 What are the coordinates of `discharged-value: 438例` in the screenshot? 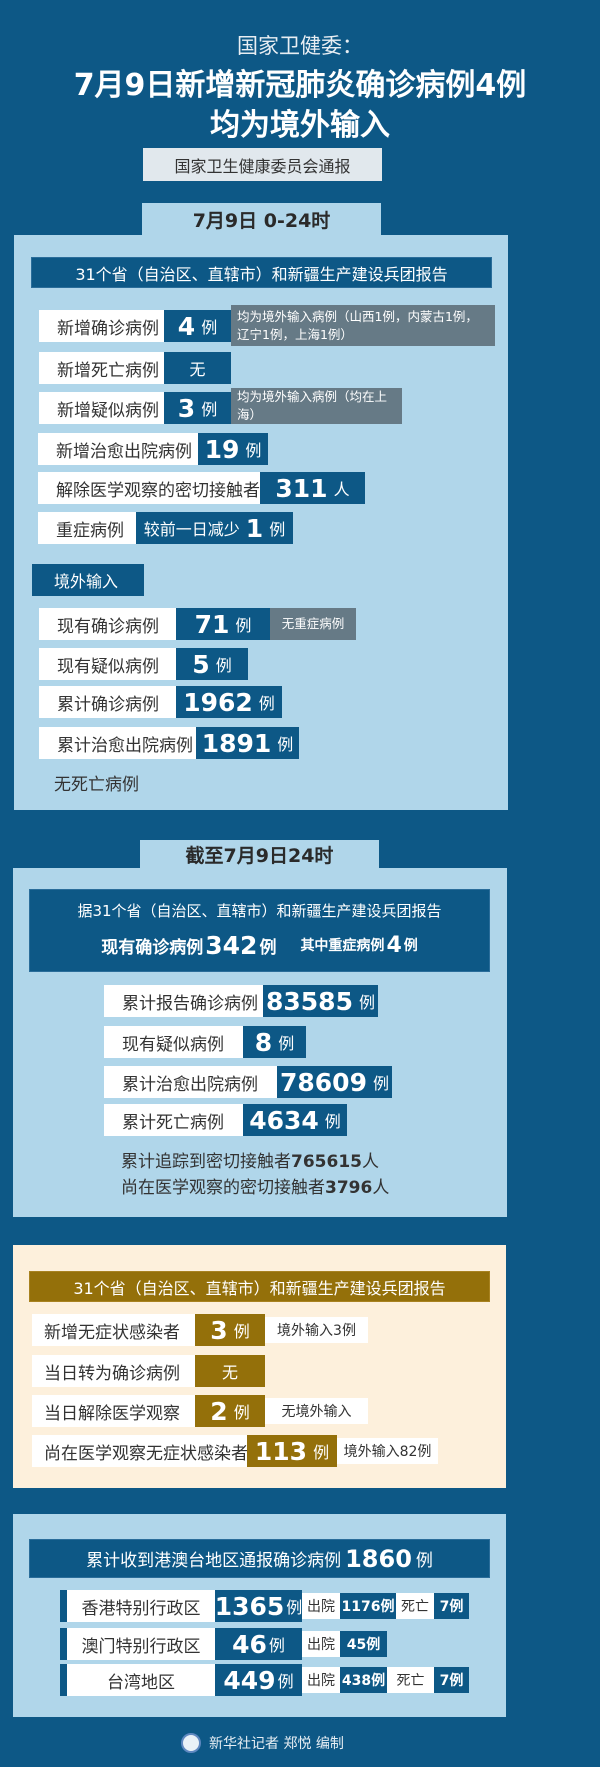 It's located at (363, 1680).